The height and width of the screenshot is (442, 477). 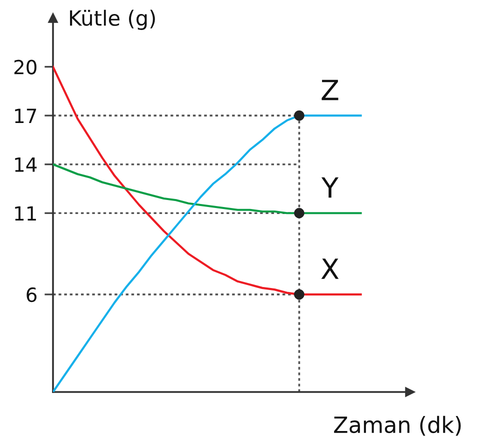 What do you see at coordinates (397, 426) in the screenshot?
I see `x-axis-title: Zaman (dk)` at bounding box center [397, 426].